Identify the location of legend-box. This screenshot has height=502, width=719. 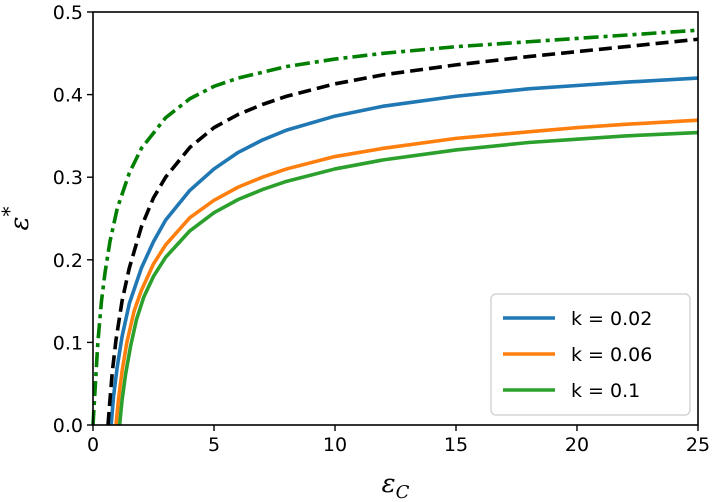
(590, 354).